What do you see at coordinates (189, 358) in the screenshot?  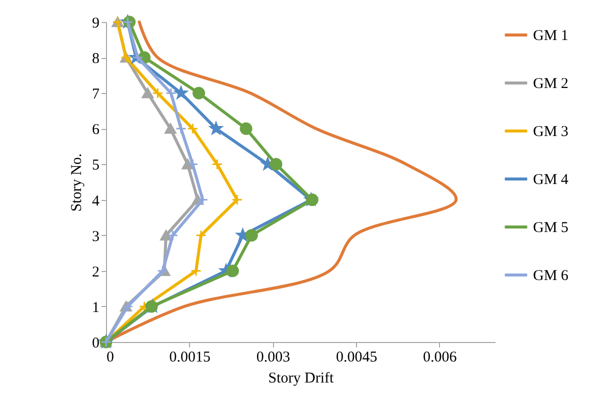 I see `x-tick-label: 0.0015` at bounding box center [189, 358].